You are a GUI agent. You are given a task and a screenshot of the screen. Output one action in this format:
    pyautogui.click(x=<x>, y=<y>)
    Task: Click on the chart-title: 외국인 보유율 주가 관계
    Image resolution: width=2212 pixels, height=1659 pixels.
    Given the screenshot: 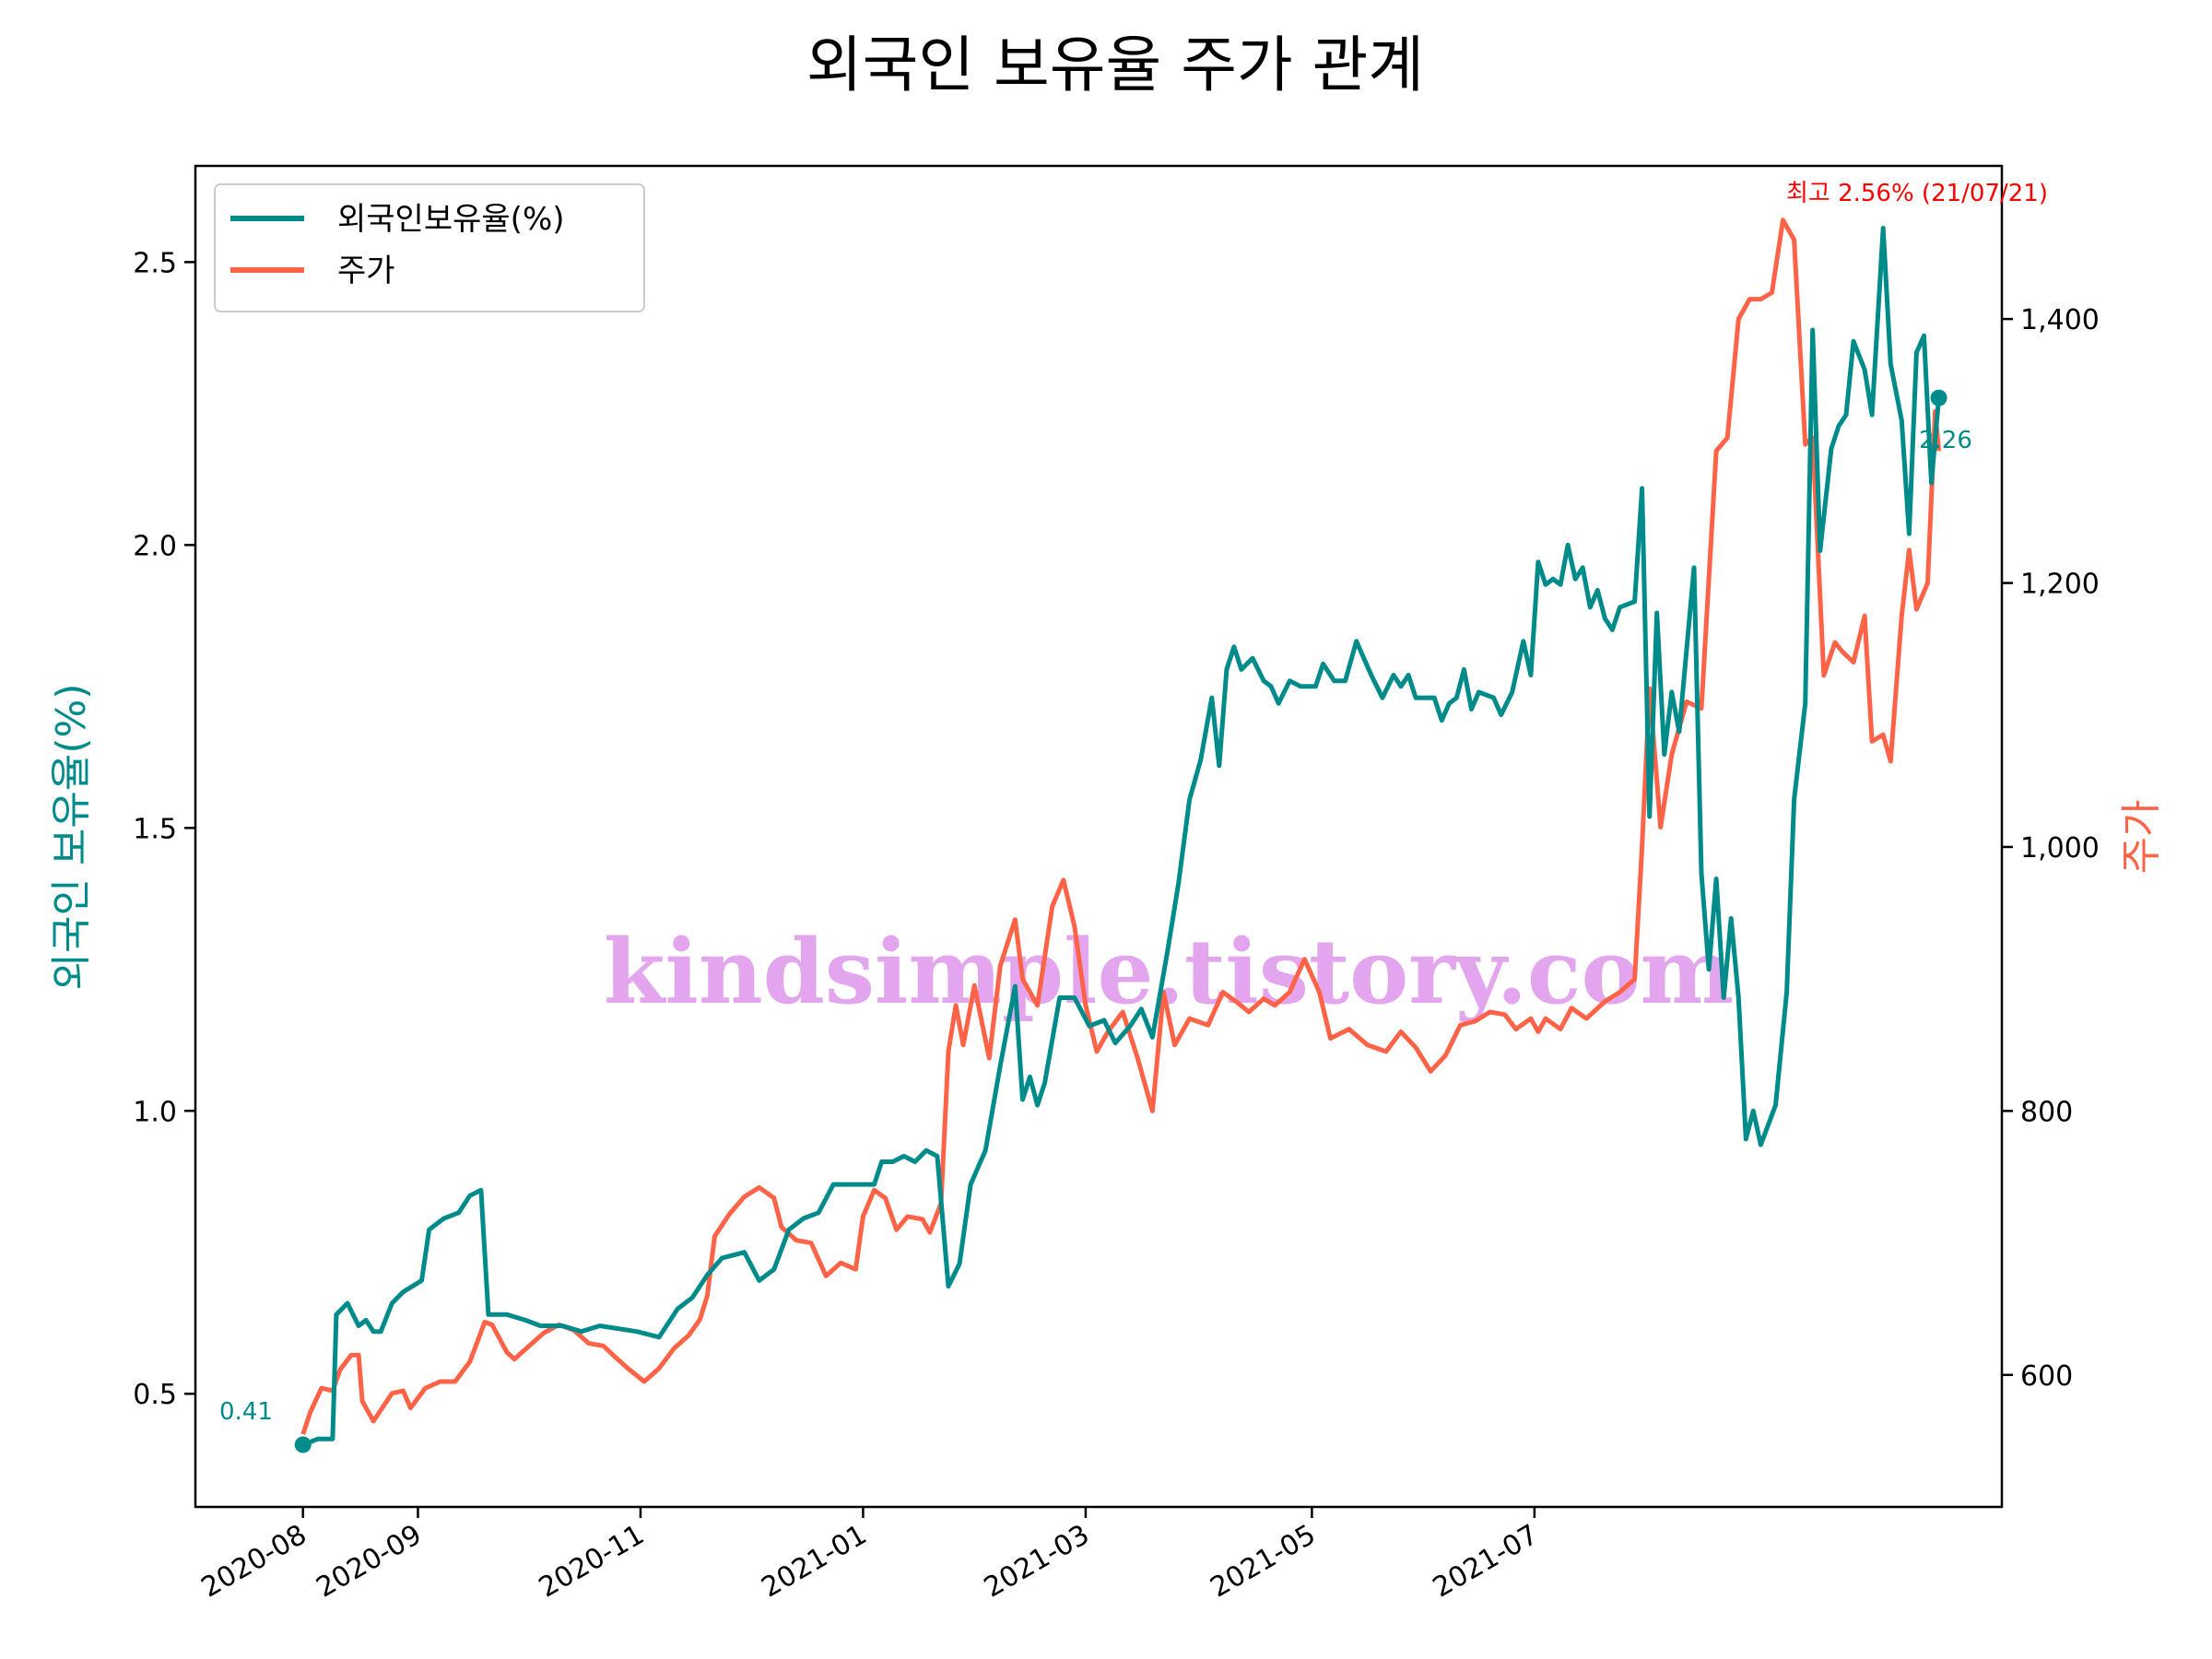 What is the action you would take?
    pyautogui.click(x=1115, y=64)
    